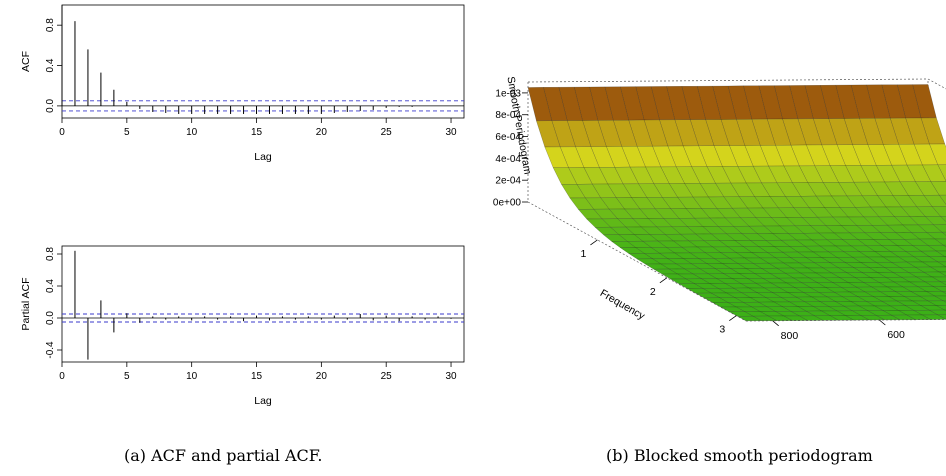 The height and width of the screenshot is (476, 946). Describe the element at coordinates (50, 350) in the screenshot. I see `pacf-y-tick-label-0: -0.4` at that location.